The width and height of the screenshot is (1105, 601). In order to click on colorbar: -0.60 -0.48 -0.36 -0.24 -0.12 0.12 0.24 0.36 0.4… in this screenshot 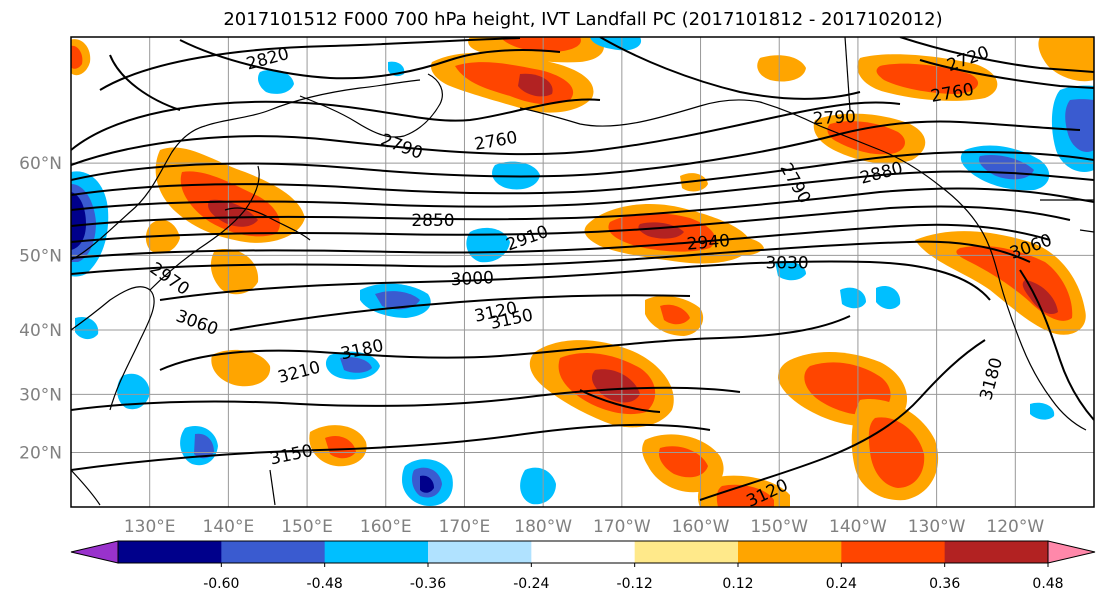, I will do `click(583, 566)`.